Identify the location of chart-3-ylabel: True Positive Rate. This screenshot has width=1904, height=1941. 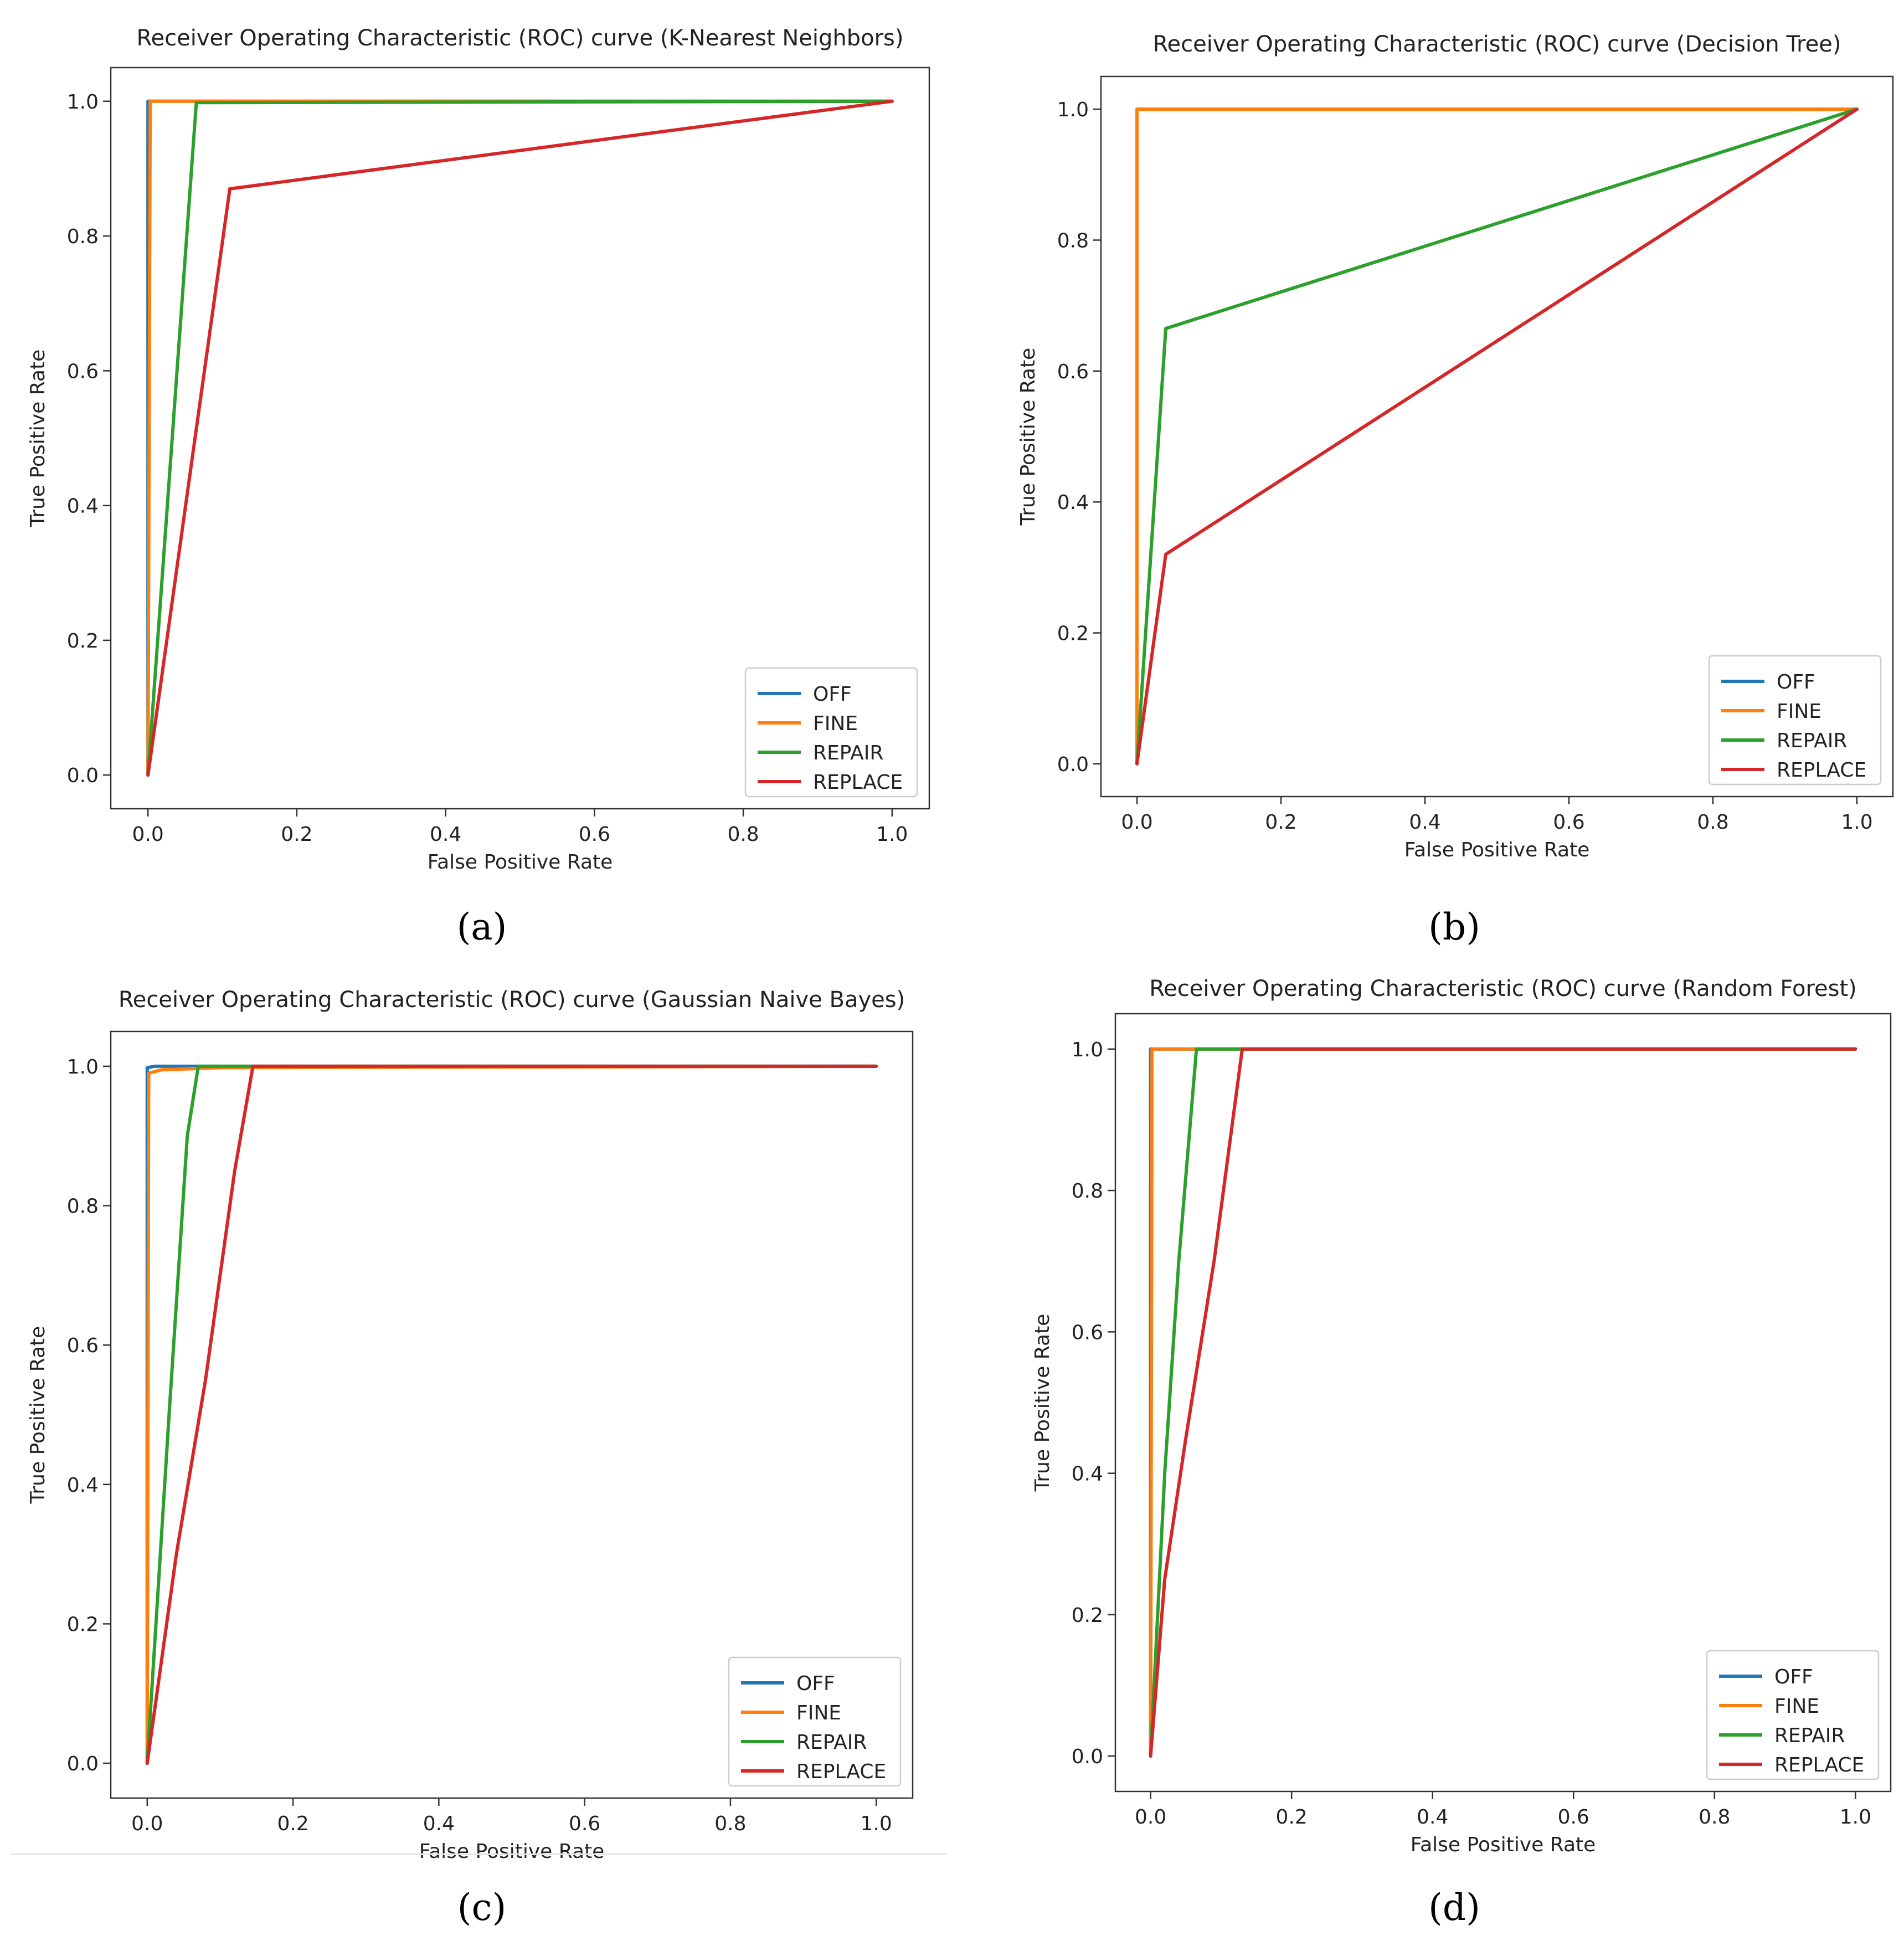
(38, 1415).